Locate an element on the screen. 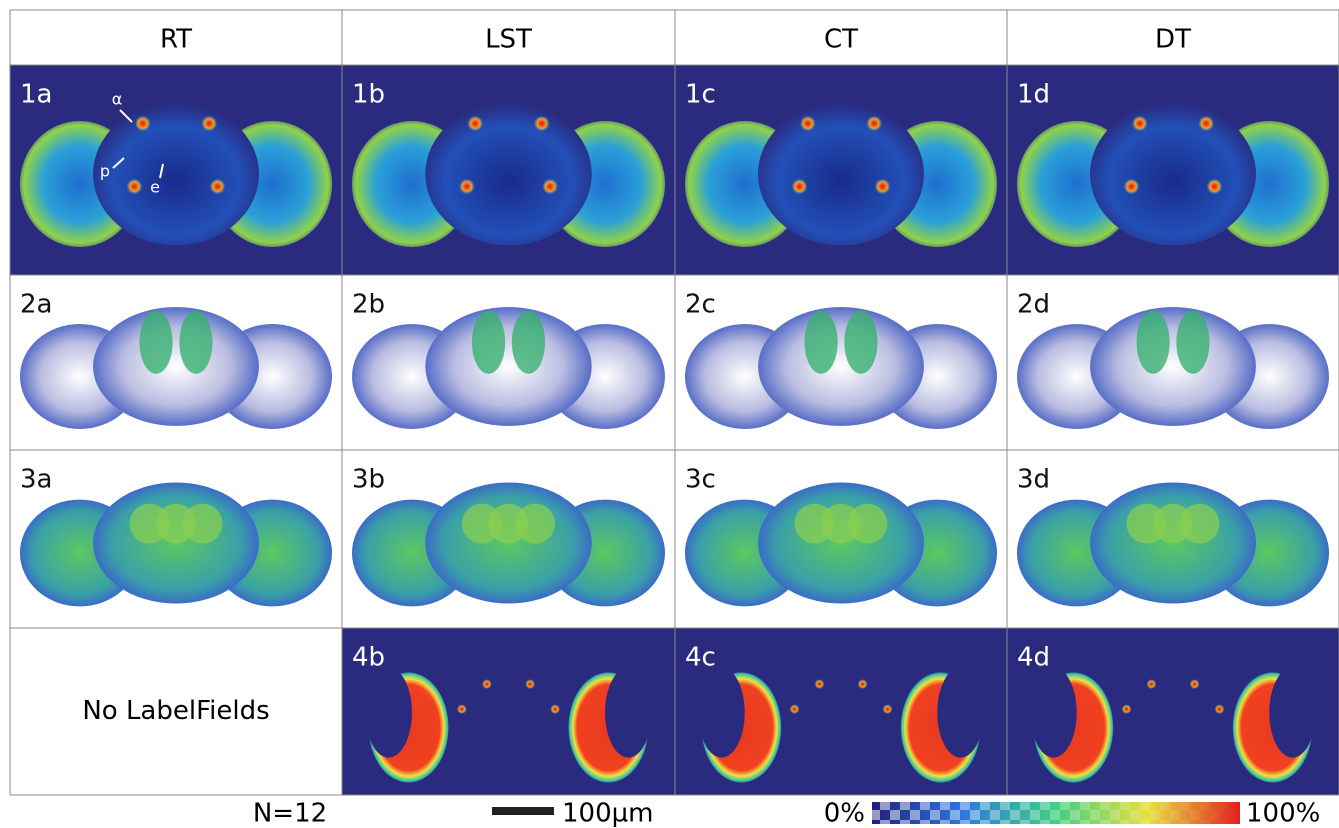 The width and height of the screenshot is (1339, 828). column-header: LST is located at coordinates (508, 40).